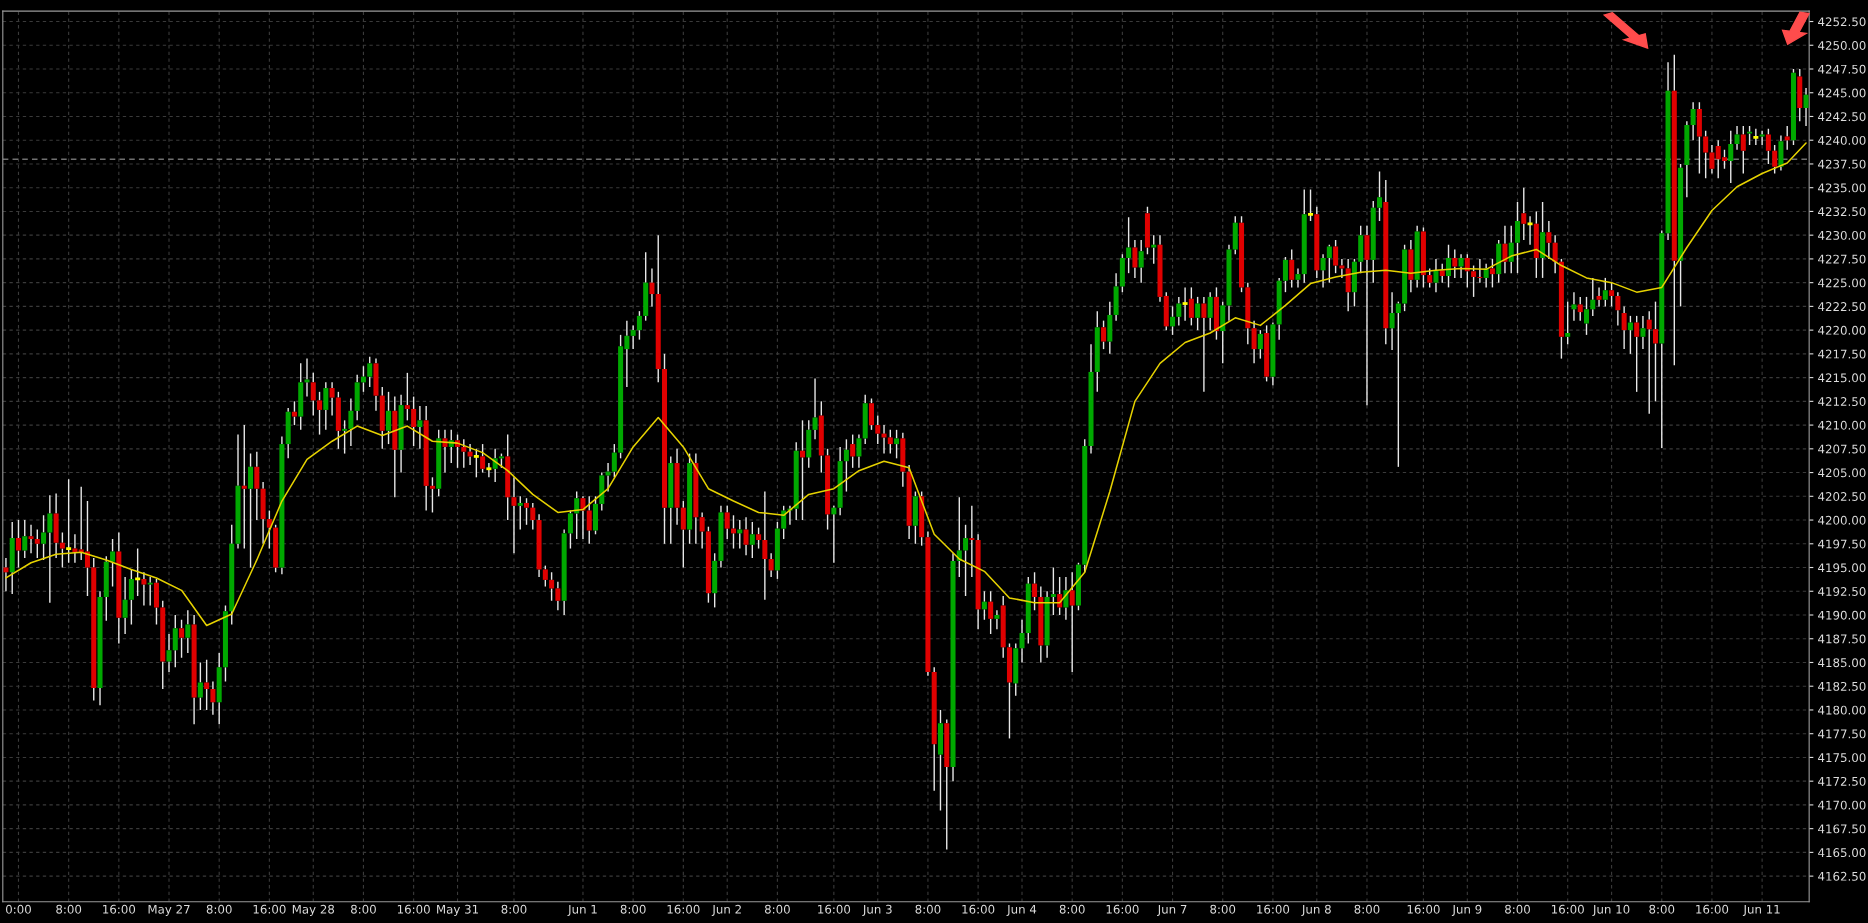 This screenshot has height=923, width=1868. I want to click on y-tick-label: 4170.00, so click(1842, 805).